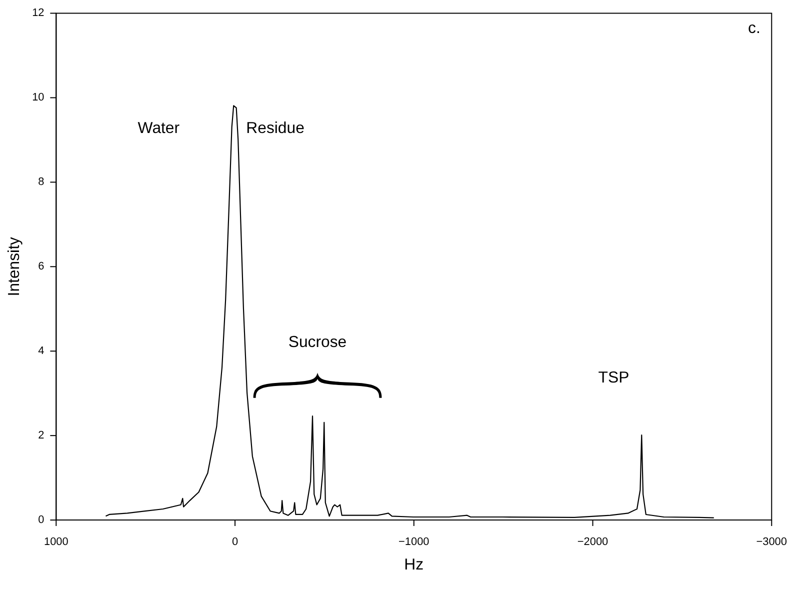 The width and height of the screenshot is (792, 595). What do you see at coordinates (414, 542) in the screenshot?
I see `x-tick-label: −1000` at bounding box center [414, 542].